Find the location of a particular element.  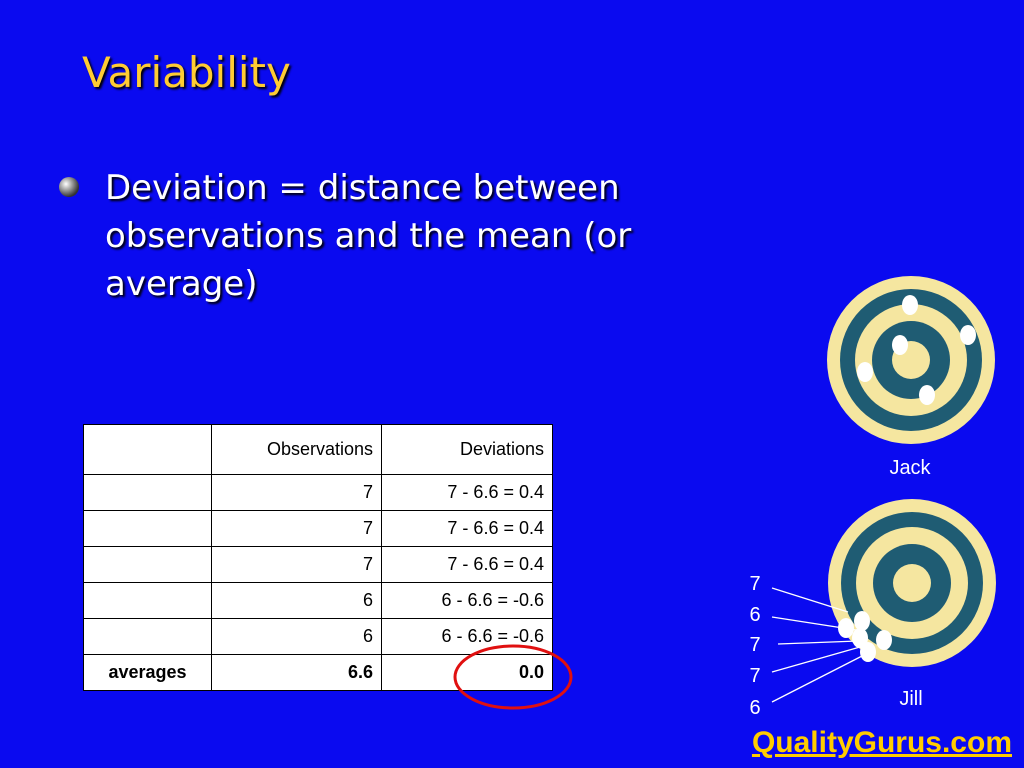

header-cell: Deviations is located at coordinates (467, 449).